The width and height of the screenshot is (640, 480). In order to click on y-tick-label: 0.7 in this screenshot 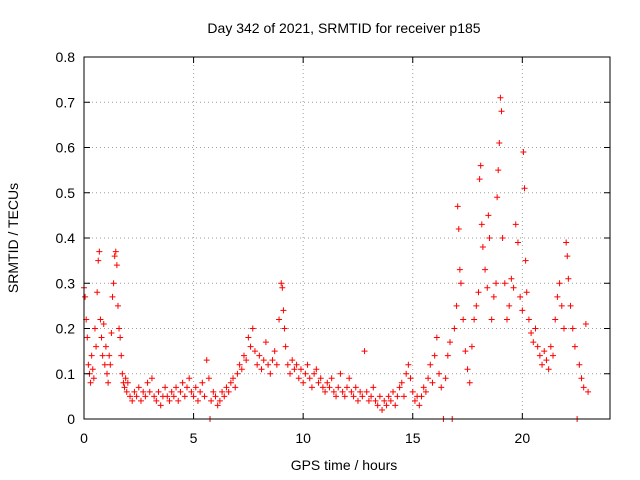, I will do `click(66, 102)`.